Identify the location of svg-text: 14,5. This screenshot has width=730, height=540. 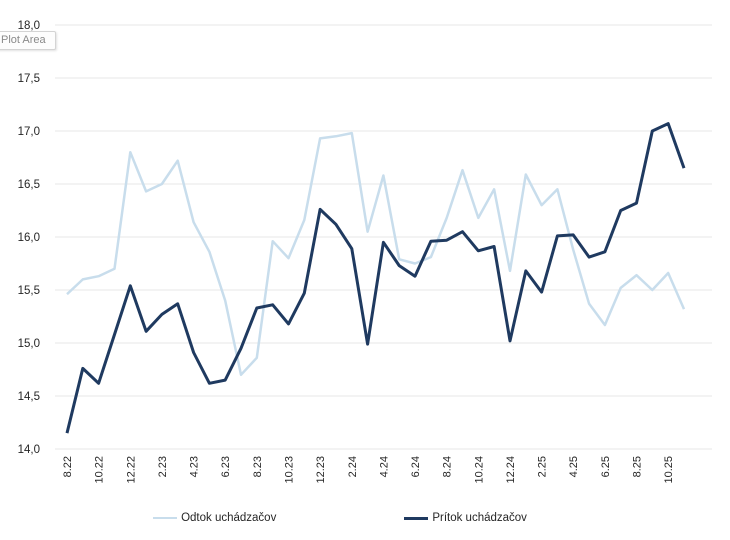
(29, 397).